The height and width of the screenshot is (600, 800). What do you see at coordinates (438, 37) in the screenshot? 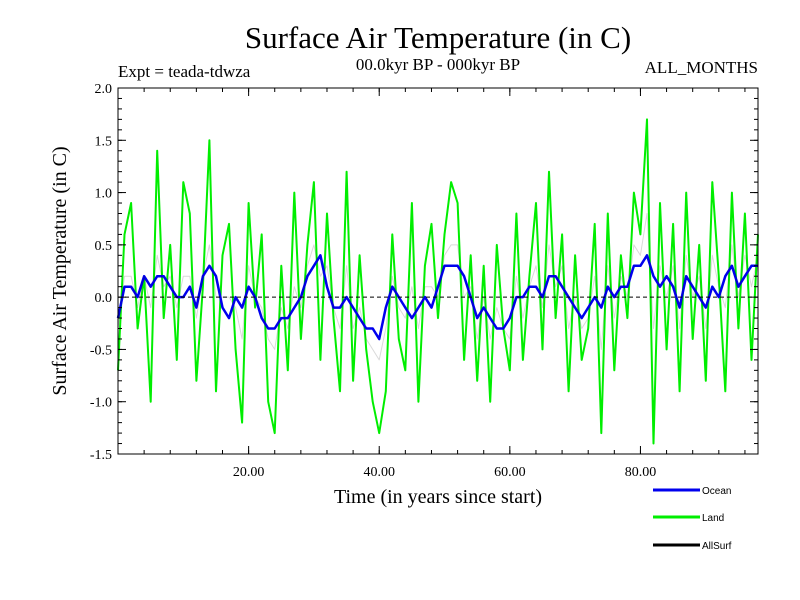
I see `chart-title: Surface Air Temperature (in C)` at bounding box center [438, 37].